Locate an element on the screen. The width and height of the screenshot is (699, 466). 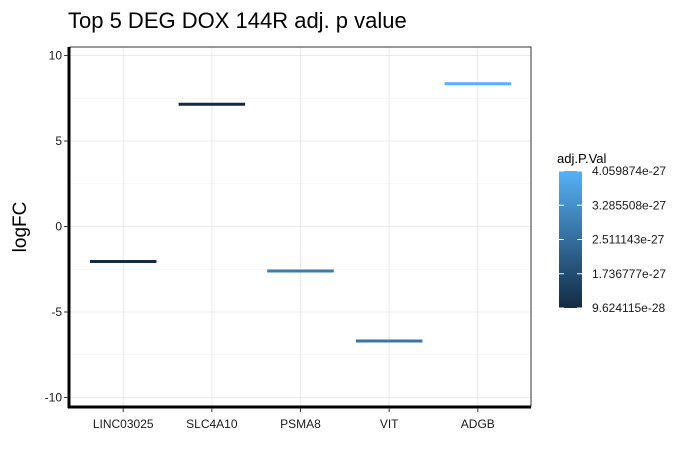
legend-title: adj.P.Val is located at coordinates (582, 158).